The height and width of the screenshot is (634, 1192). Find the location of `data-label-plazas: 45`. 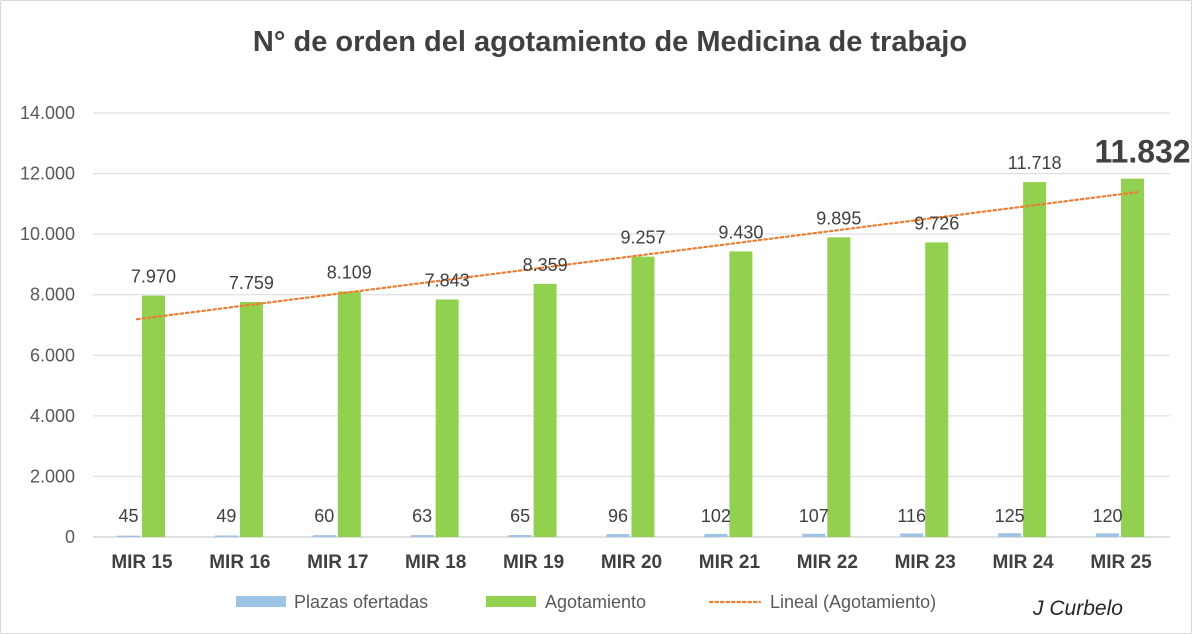

data-label-plazas: 45 is located at coordinates (128, 516).